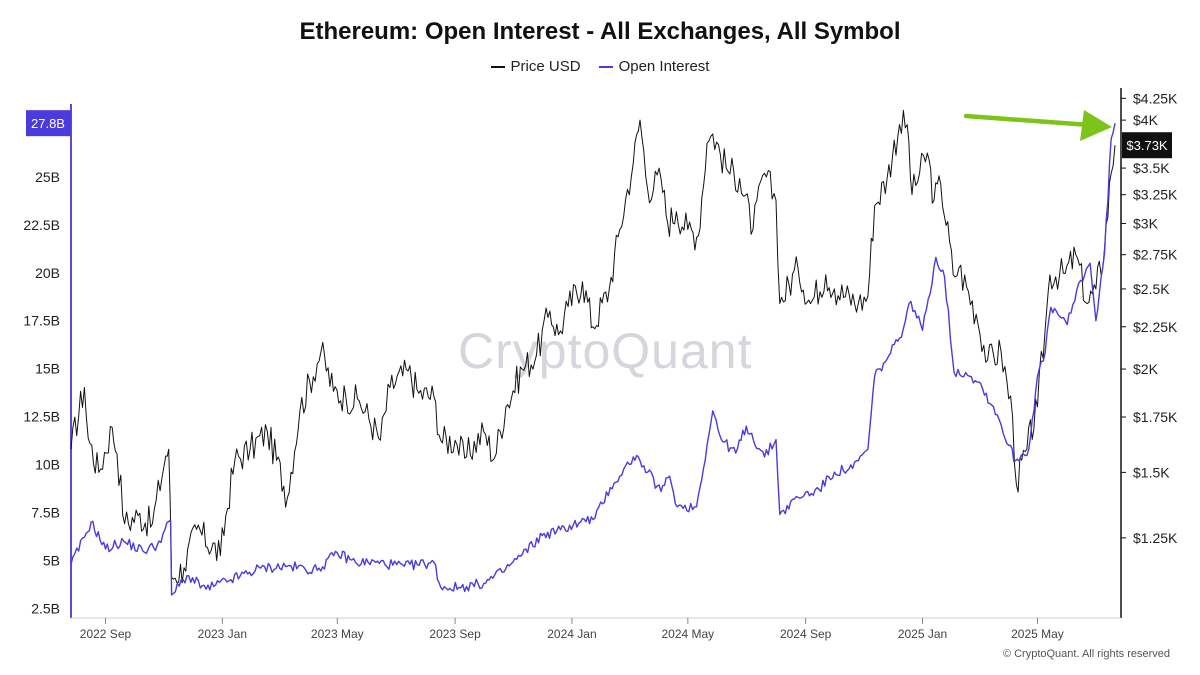 The height and width of the screenshot is (675, 1200). What do you see at coordinates (455, 634) in the screenshot?
I see `x-tick-label: 2023 Sep` at bounding box center [455, 634].